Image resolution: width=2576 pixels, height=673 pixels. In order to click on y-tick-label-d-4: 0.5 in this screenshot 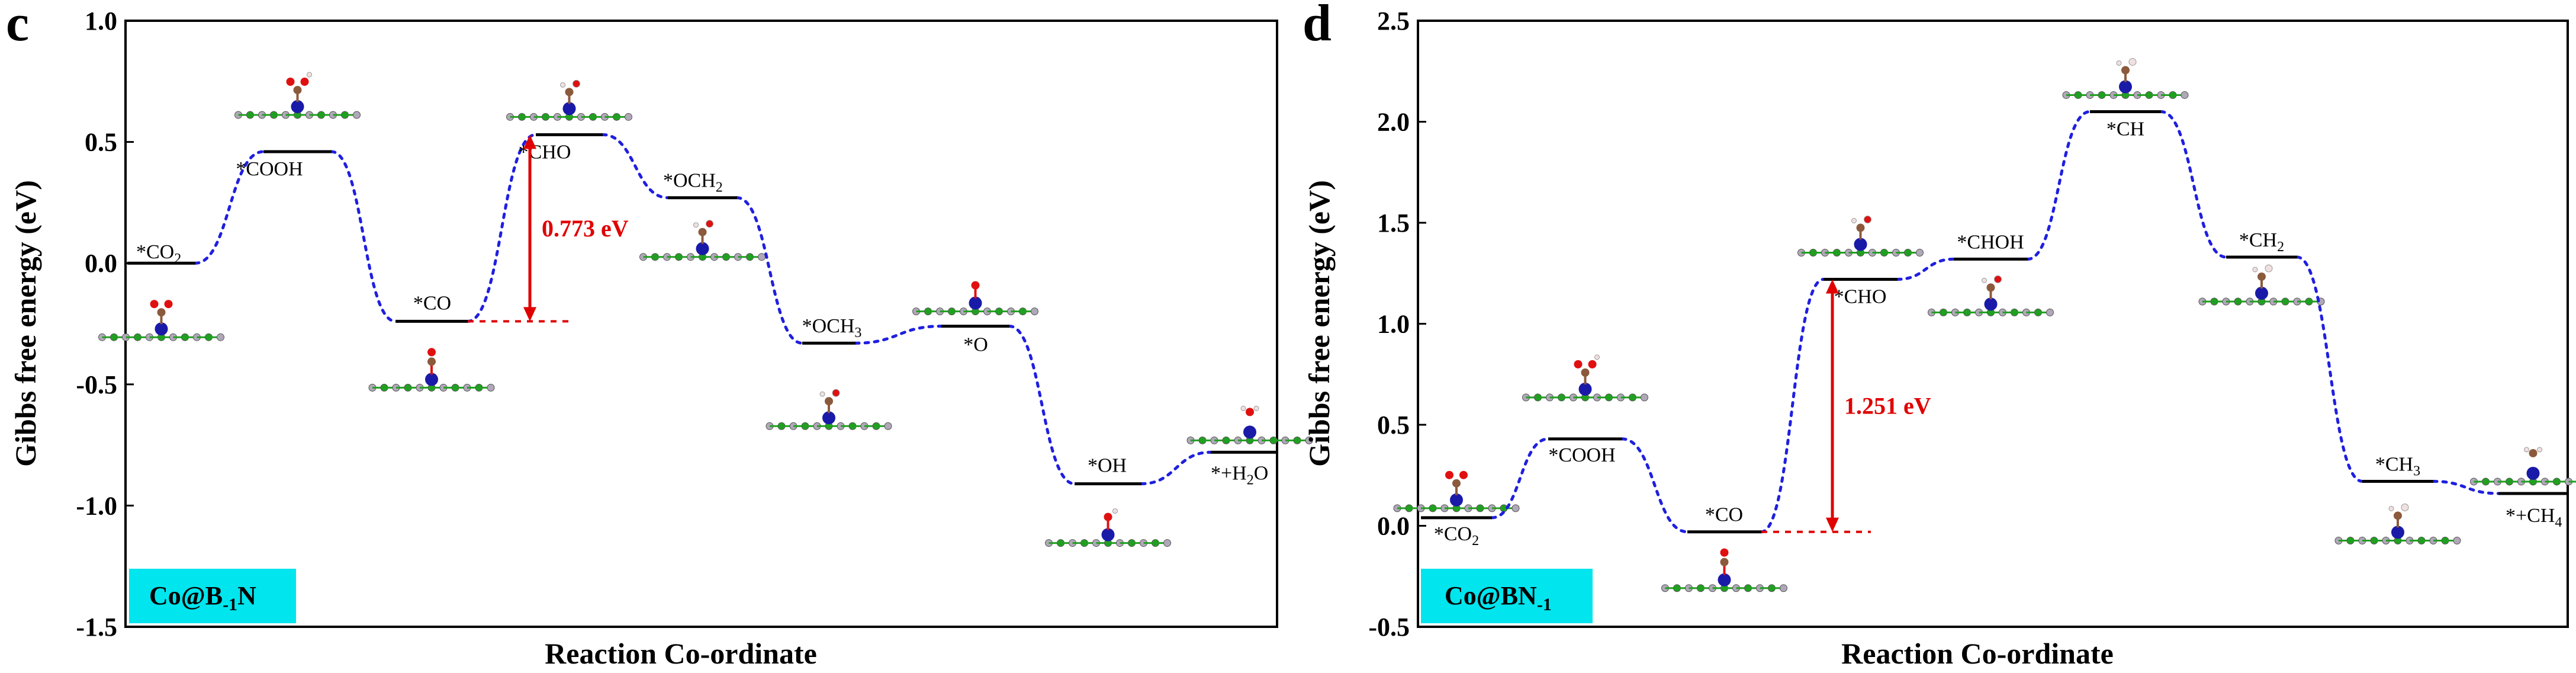, I will do `click(1394, 425)`.